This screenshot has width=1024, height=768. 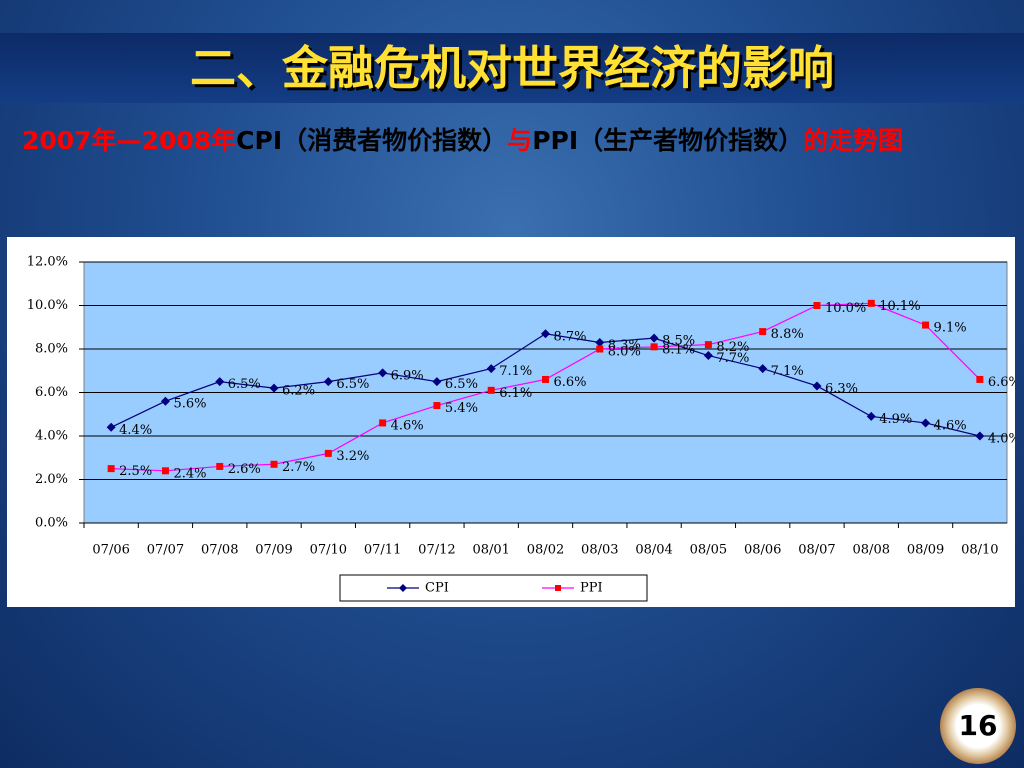 I want to click on data-label: 10.0%, so click(x=845, y=308).